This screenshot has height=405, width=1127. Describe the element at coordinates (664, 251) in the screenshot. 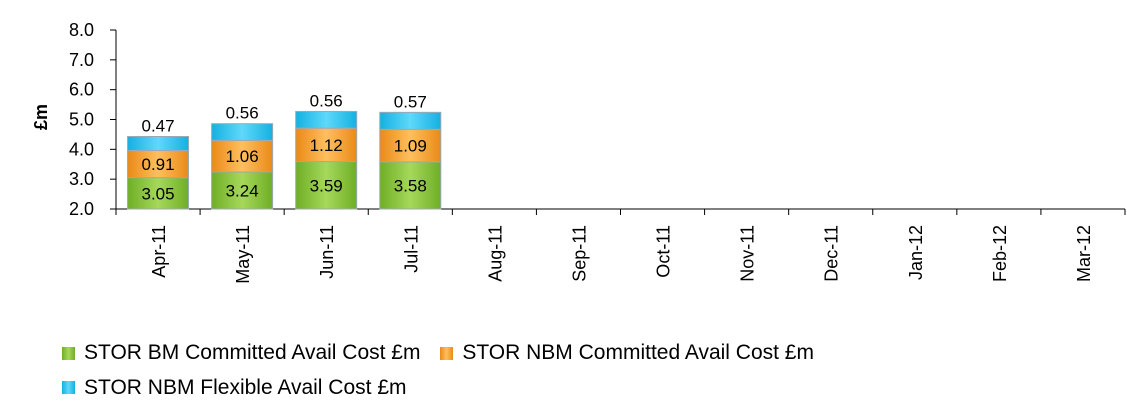

I see `x-tick-label: Oct-11` at that location.